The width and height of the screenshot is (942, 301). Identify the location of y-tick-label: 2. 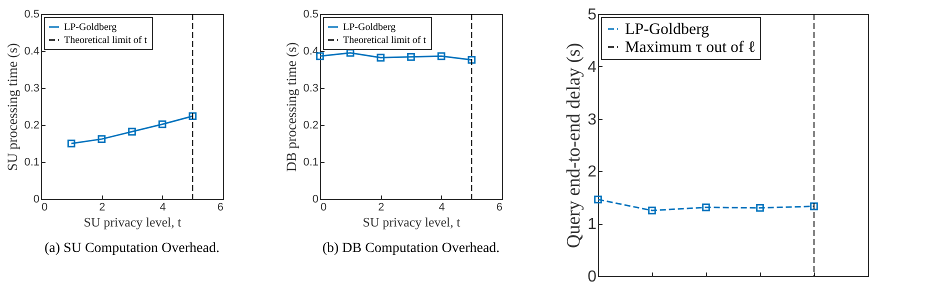
(592, 172).